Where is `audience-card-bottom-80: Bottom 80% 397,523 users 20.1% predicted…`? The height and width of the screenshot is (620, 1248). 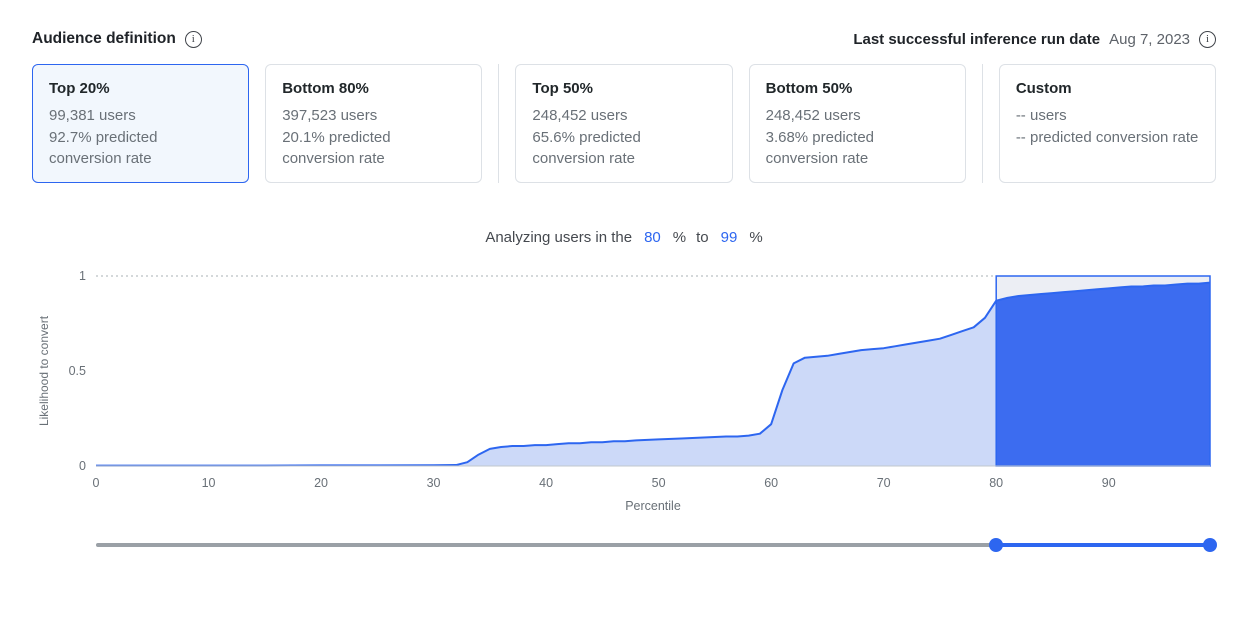 audience-card-bottom-80: Bottom 80% 397,523 users 20.1% predicted… is located at coordinates (374, 124).